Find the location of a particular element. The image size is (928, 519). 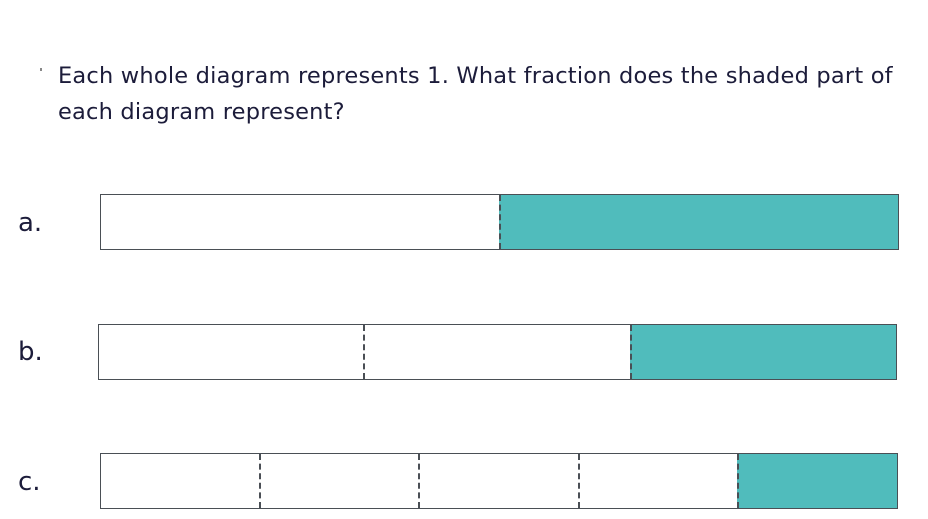

diagram-label-c: c. is located at coordinates (29, 482).